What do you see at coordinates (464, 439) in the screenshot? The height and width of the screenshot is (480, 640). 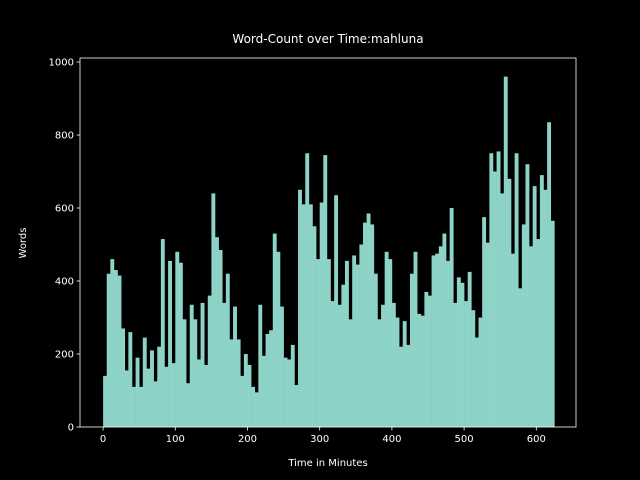 I see `x-tick-label: 500` at bounding box center [464, 439].